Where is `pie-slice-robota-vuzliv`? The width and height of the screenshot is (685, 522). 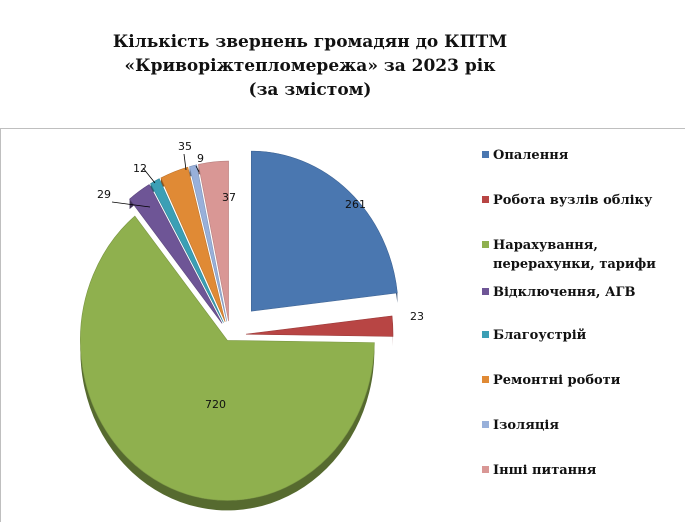
pie-slice-robota-vuzliv is located at coordinates (319, 326).